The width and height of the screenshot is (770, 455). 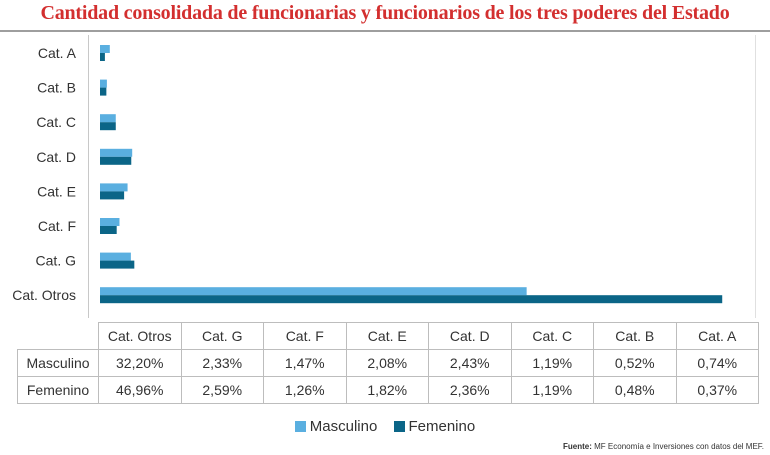 What do you see at coordinates (140, 336) in the screenshot?
I see `table-header-cell: Cat. Otros` at bounding box center [140, 336].